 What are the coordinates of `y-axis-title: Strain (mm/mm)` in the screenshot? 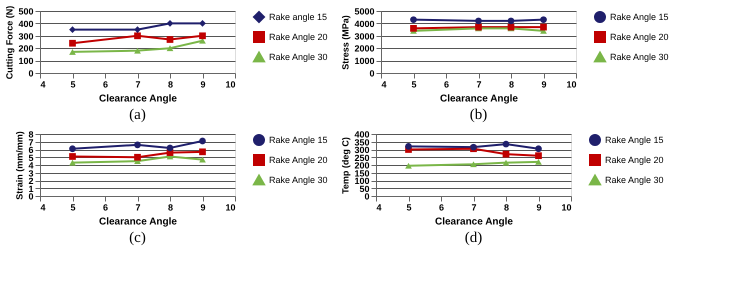 It's located at (19, 165).